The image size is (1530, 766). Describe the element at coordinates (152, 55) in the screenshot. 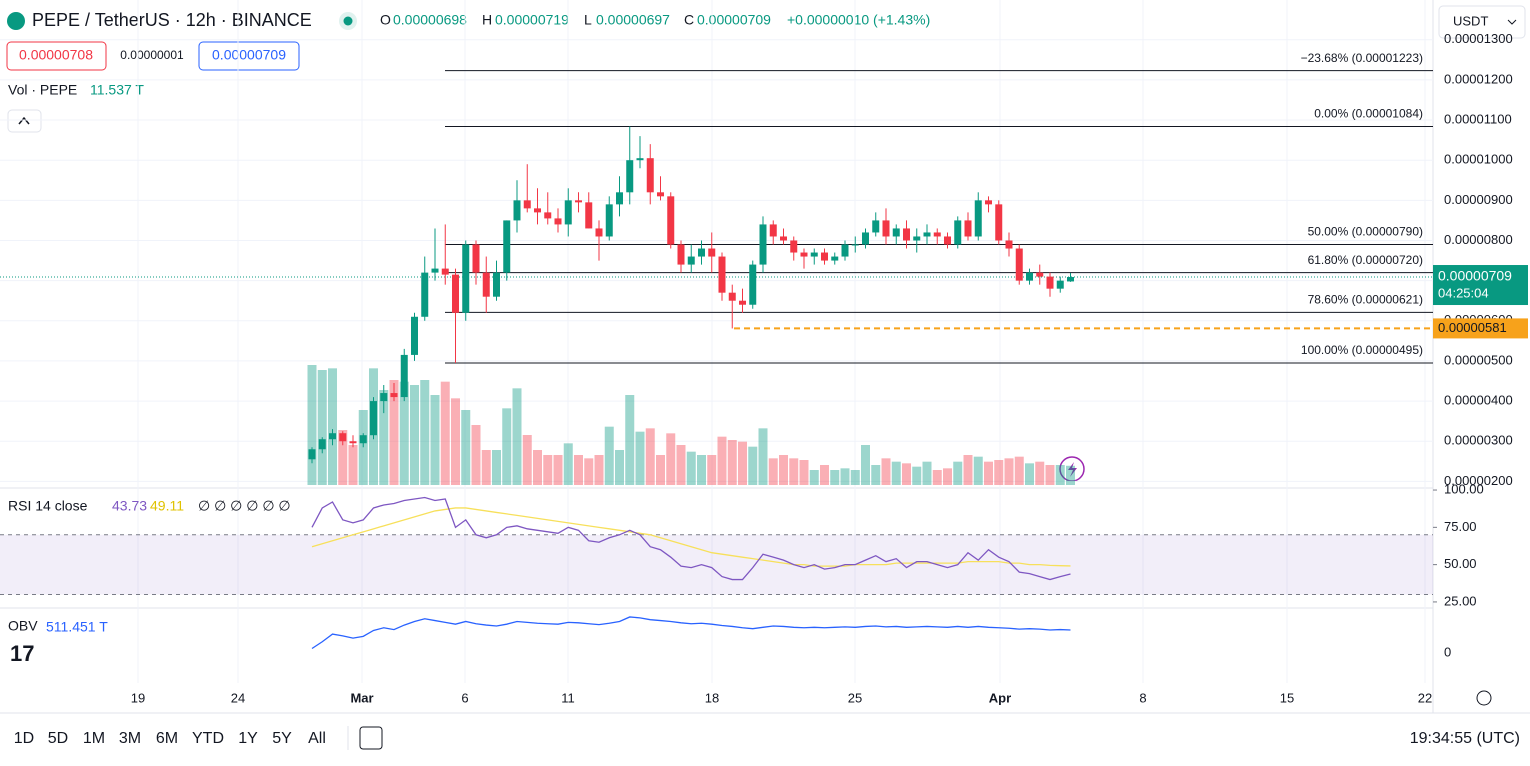

I see `spread: 0.00000001` at that location.